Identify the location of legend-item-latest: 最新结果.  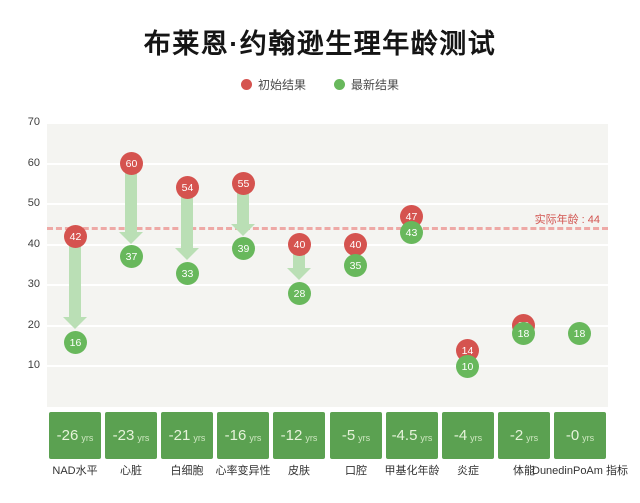
(366, 84).